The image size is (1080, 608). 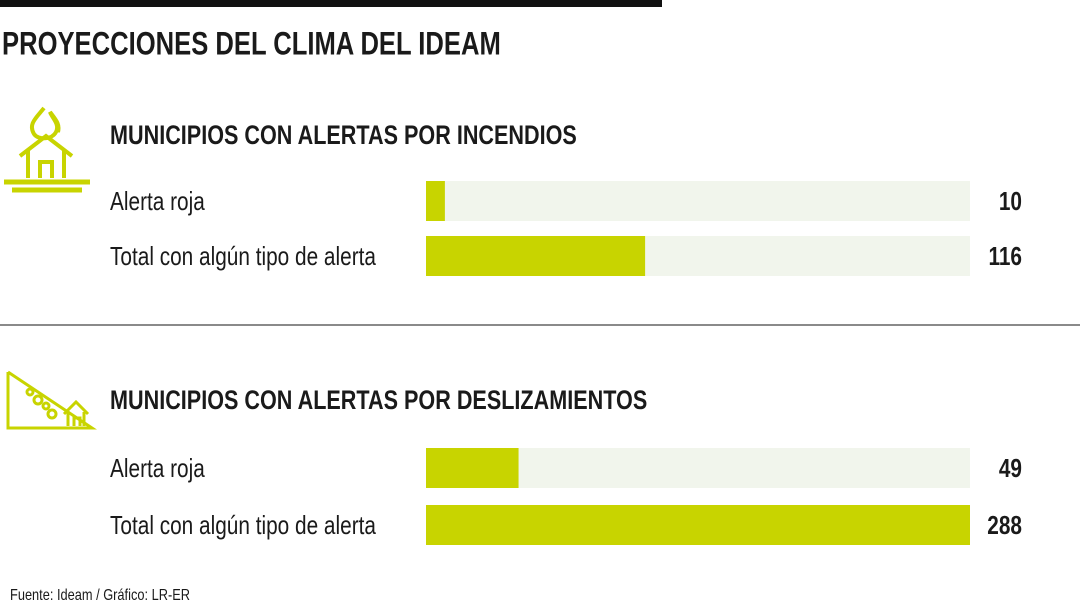 I want to click on value-label: 49, so click(x=1010, y=468).